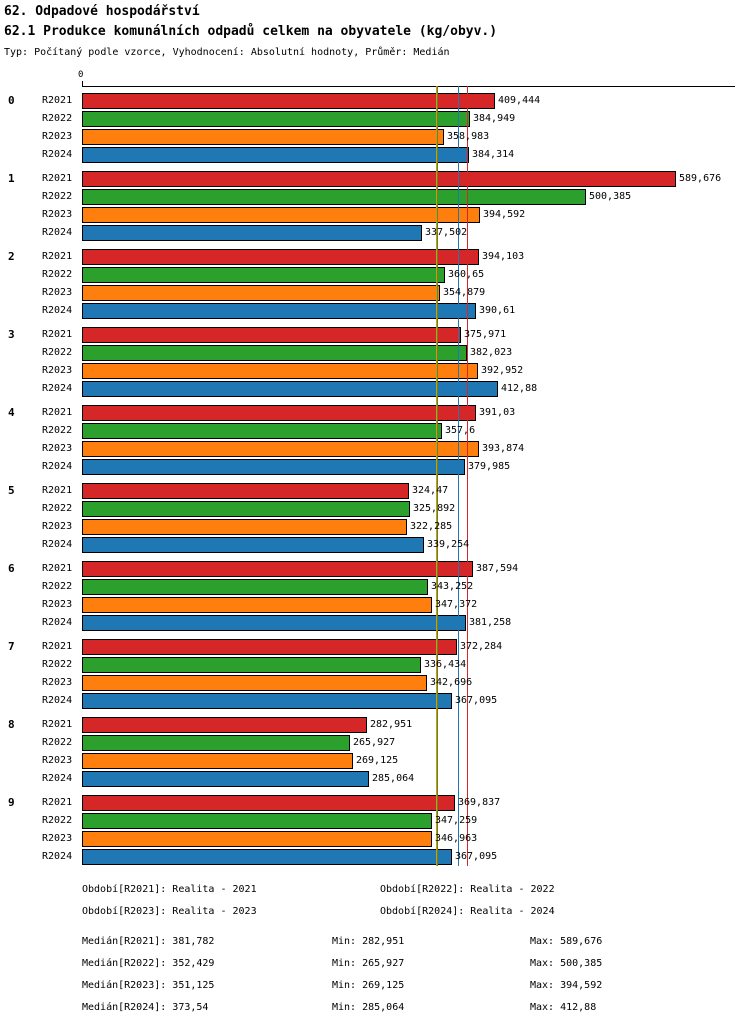 The image size is (750, 1022). What do you see at coordinates (467, 889) in the screenshot?
I see `legend-item-r2022: Období[R2022]: Realita - 2022` at bounding box center [467, 889].